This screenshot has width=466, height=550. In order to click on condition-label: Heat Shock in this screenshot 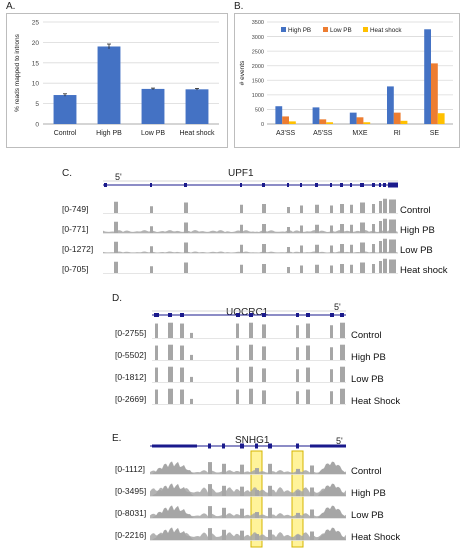, I will do `click(376, 537)`.